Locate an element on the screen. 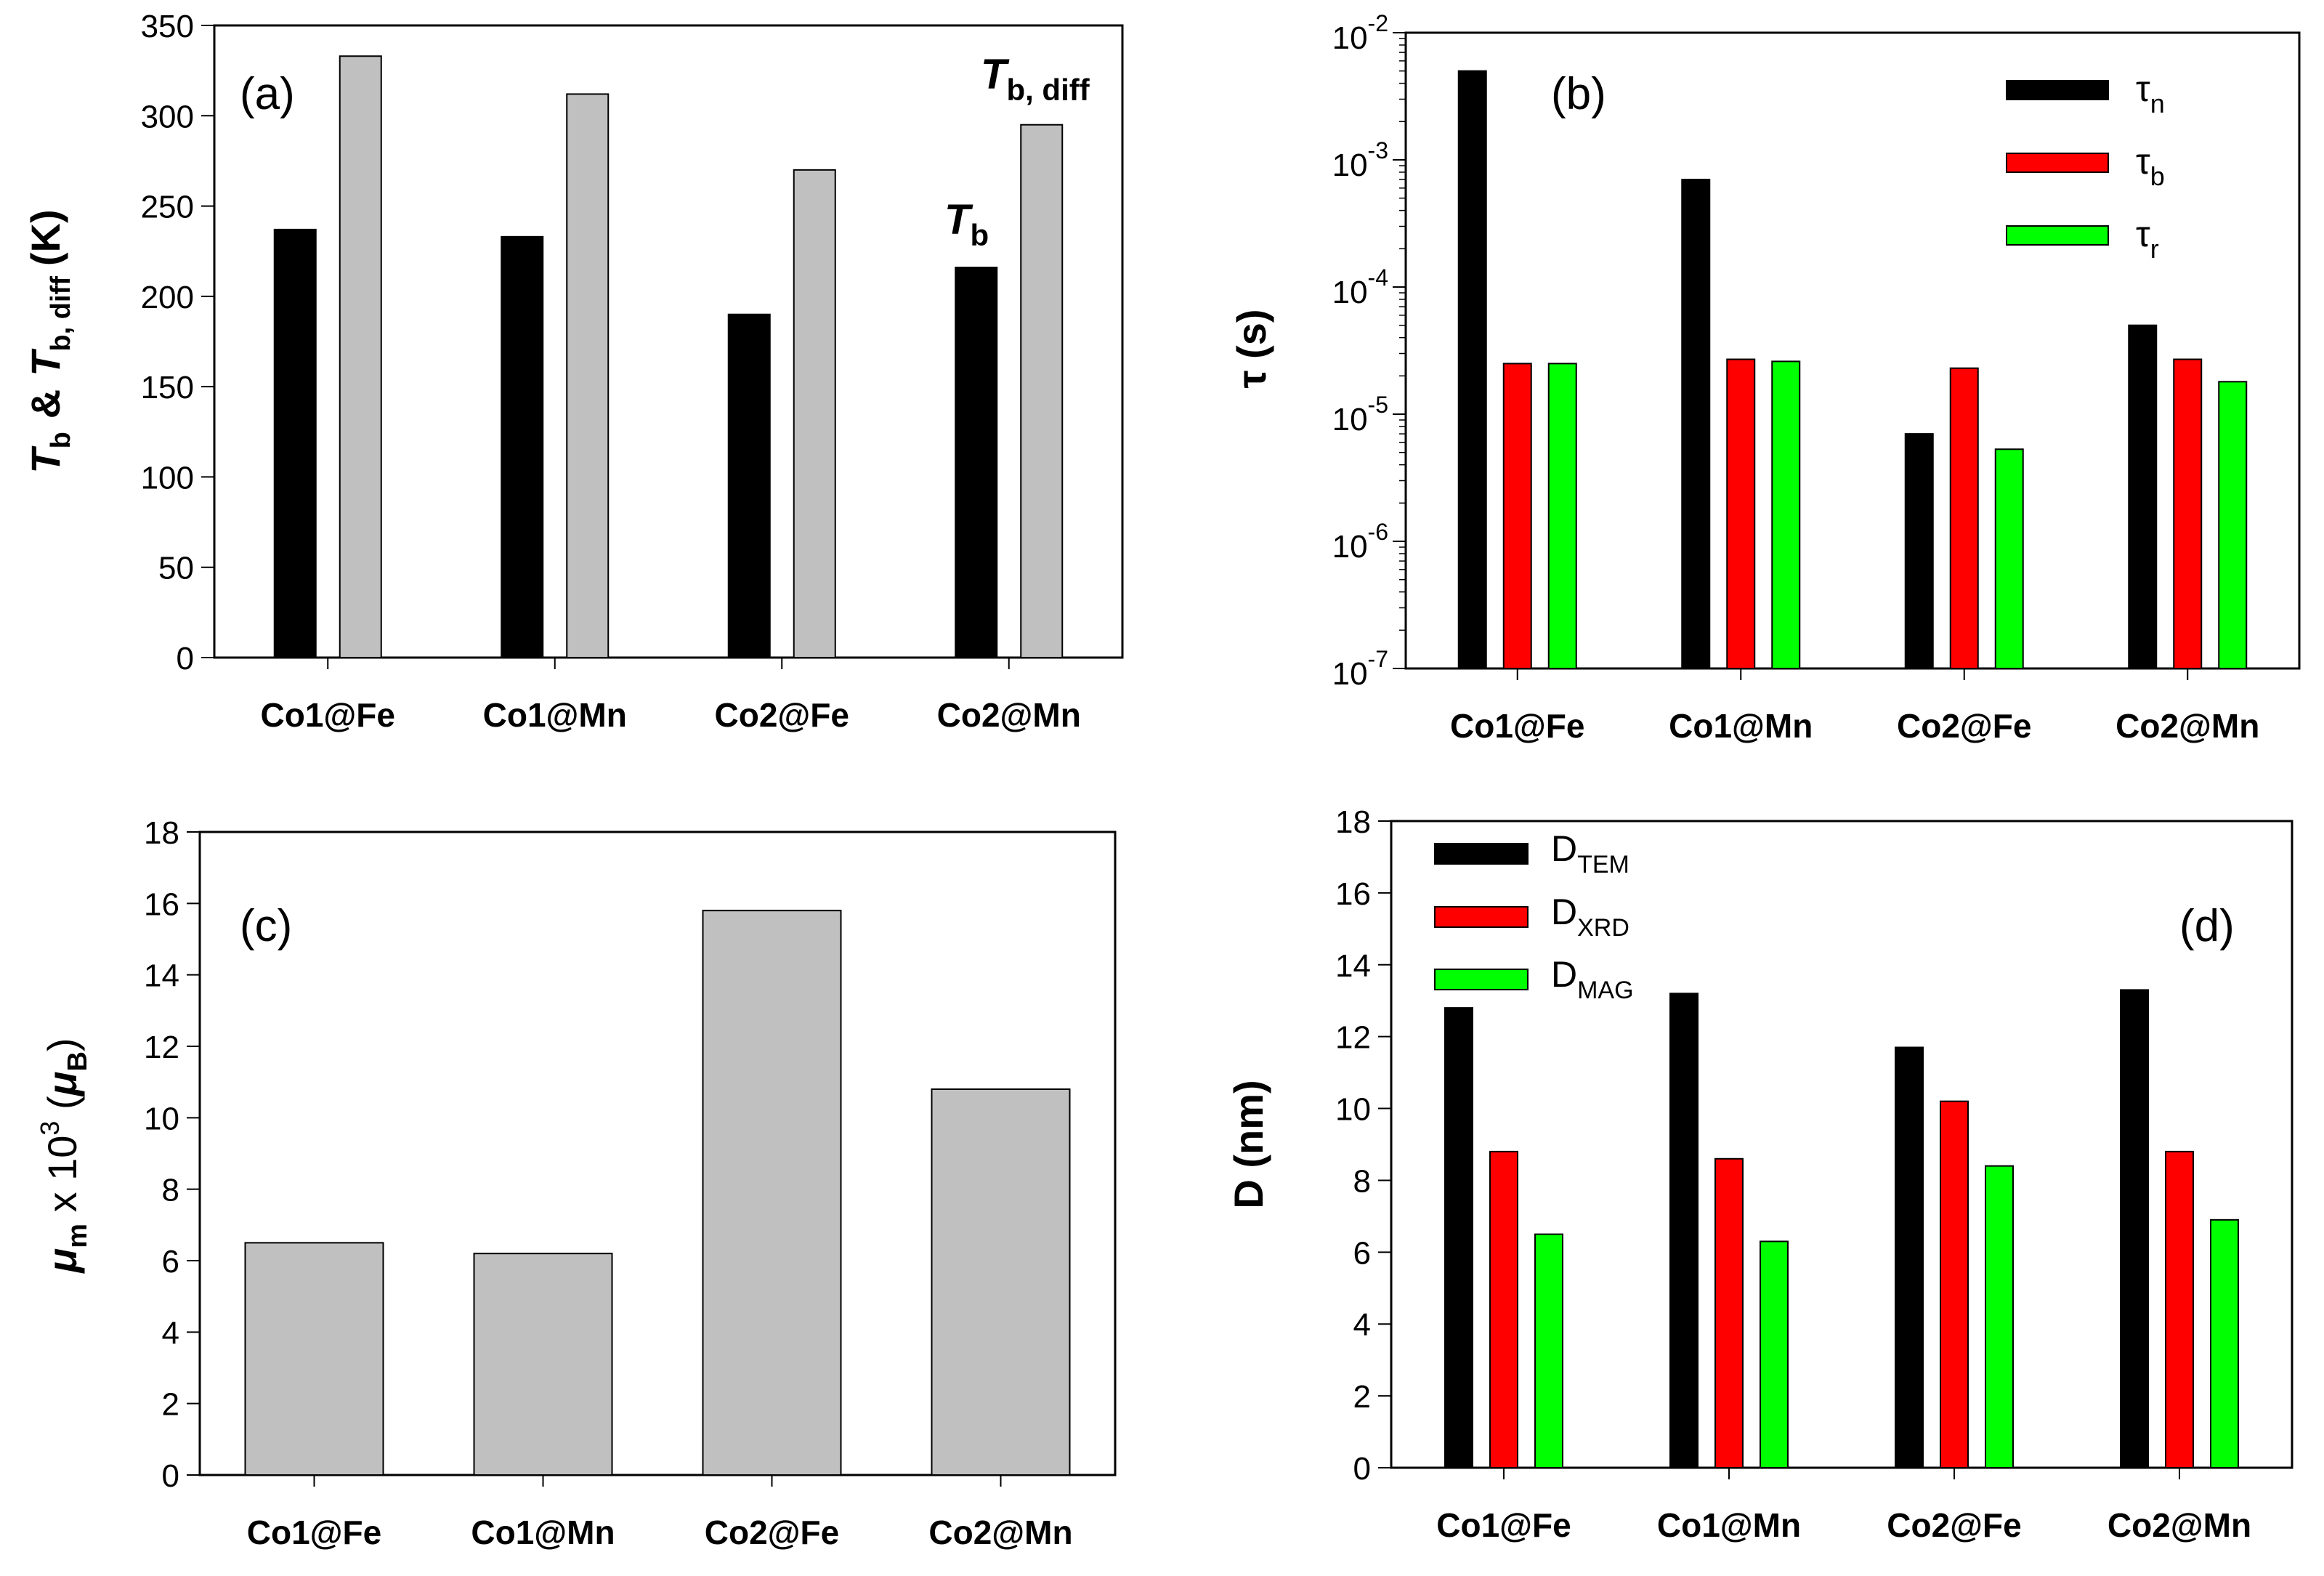  y-tick-exponent: -5 is located at coordinates (1378, 405).